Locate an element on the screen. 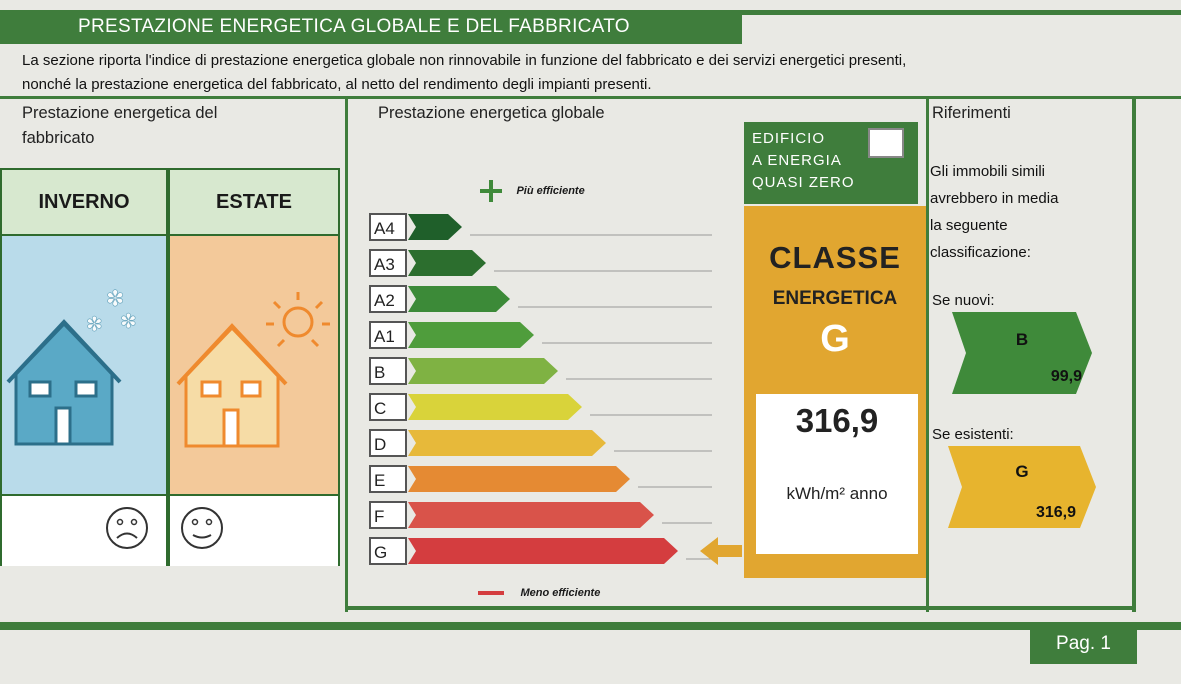 Image resolution: width=1181 pixels, height=684 pixels. class-label: F is located at coordinates (379, 516).